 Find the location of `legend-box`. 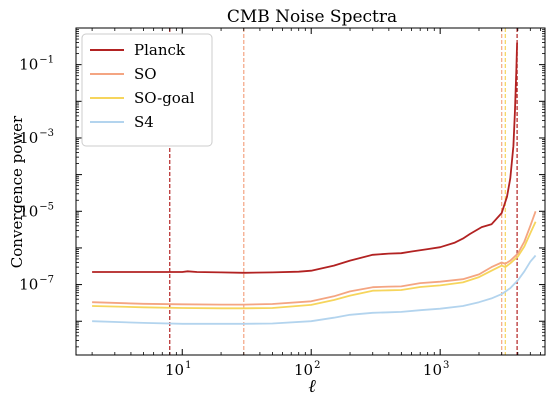

legend-box is located at coordinates (147, 90).